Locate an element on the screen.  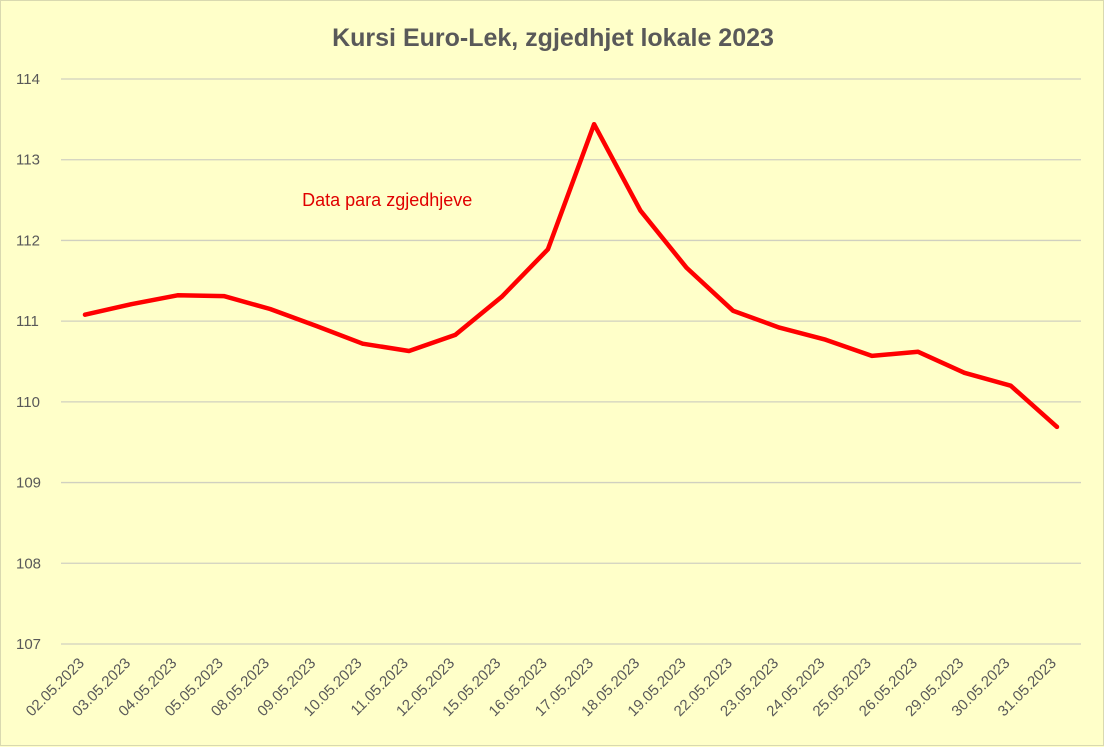
y-tick-label: 110 is located at coordinates (28, 402).